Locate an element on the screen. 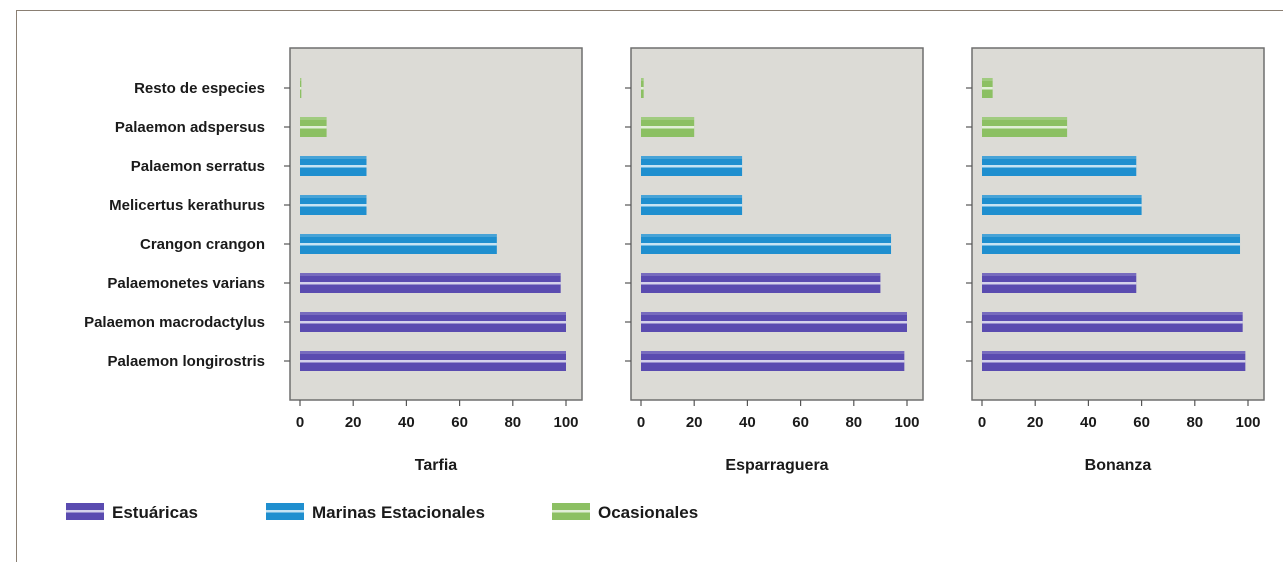 Image resolution: width=1283 pixels, height=562 pixels. category-label: Resto de especies is located at coordinates (199, 88).